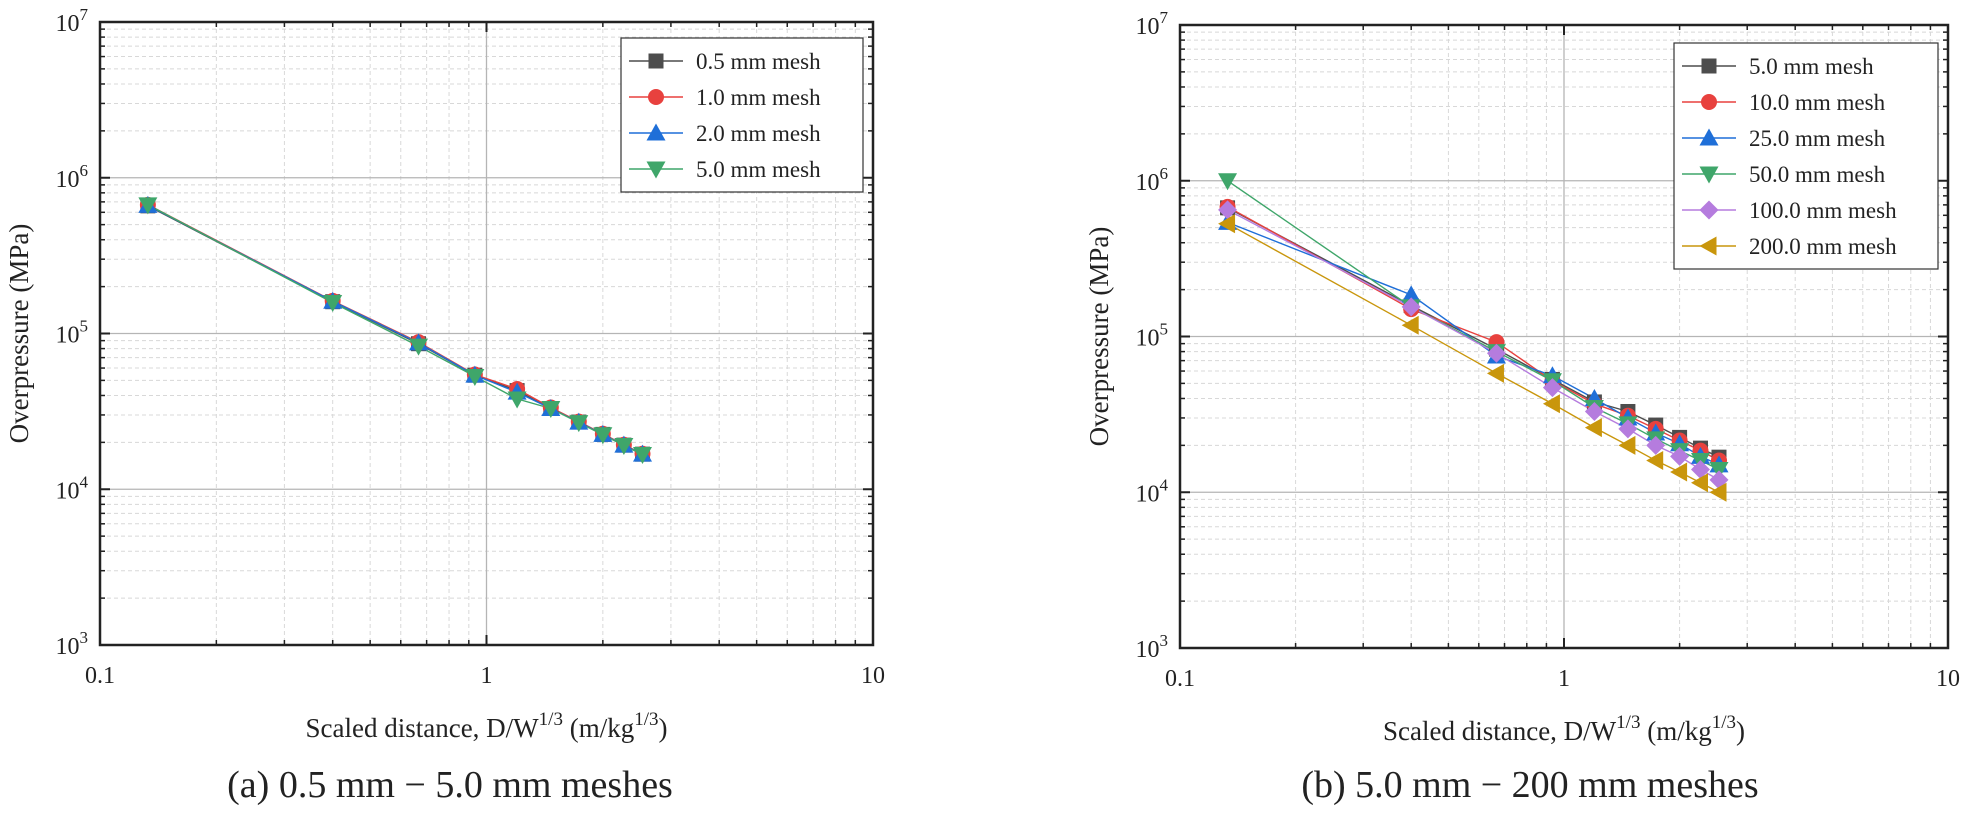 This screenshot has height=822, width=1970. What do you see at coordinates (758, 97) in the screenshot?
I see `legend-label: 1.0 mm mesh` at bounding box center [758, 97].